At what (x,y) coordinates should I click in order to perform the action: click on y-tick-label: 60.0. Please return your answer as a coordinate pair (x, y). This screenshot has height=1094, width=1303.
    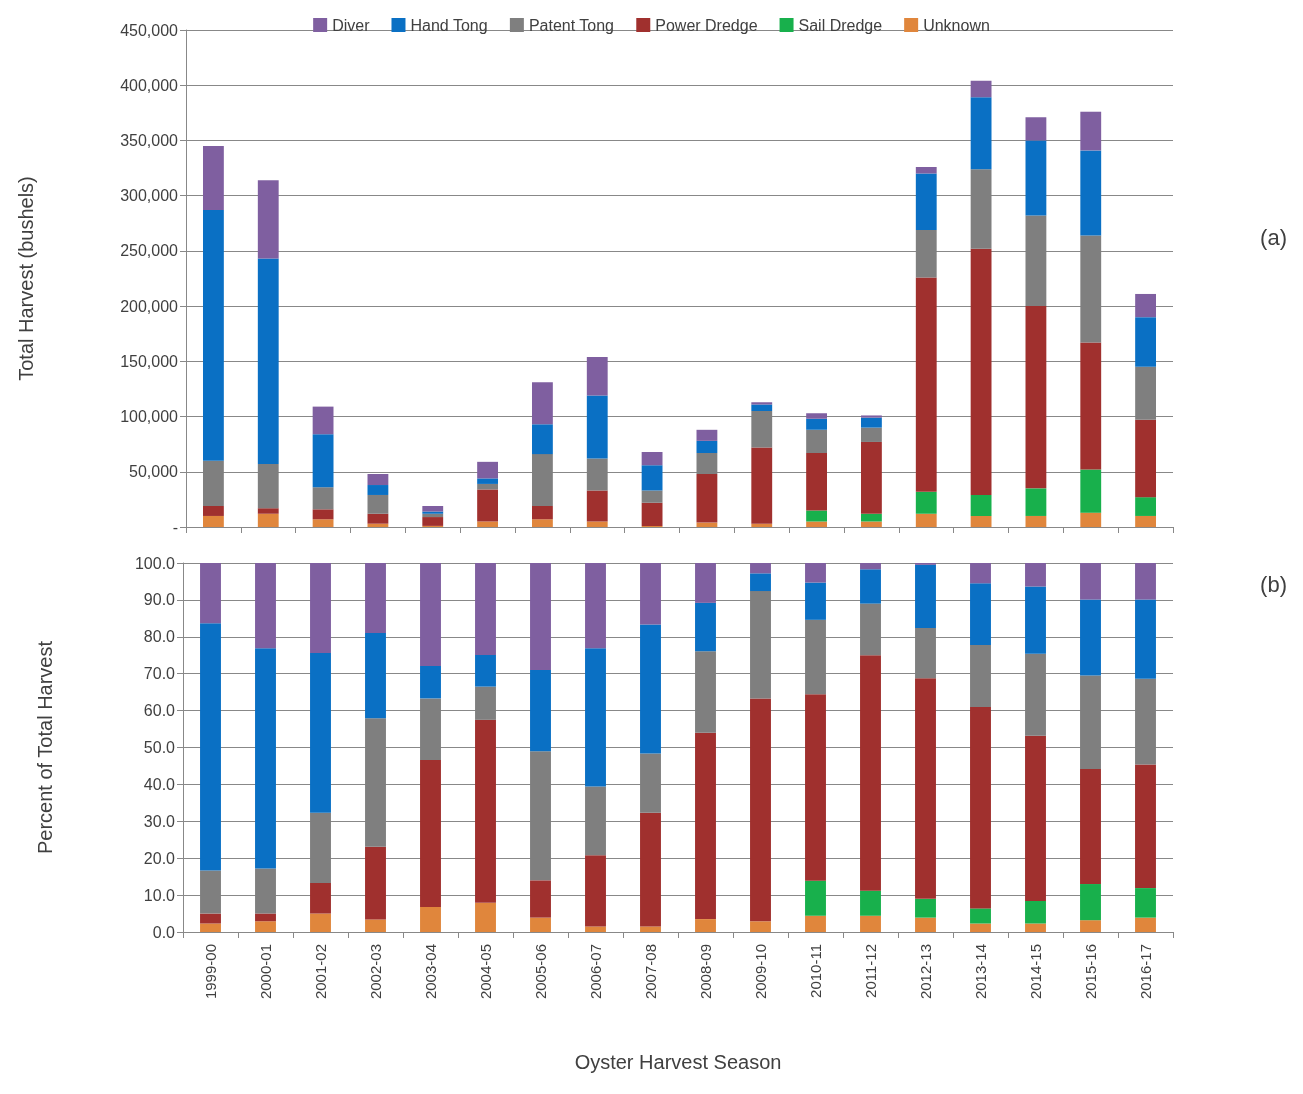
    Looking at the image, I should click on (159, 711).